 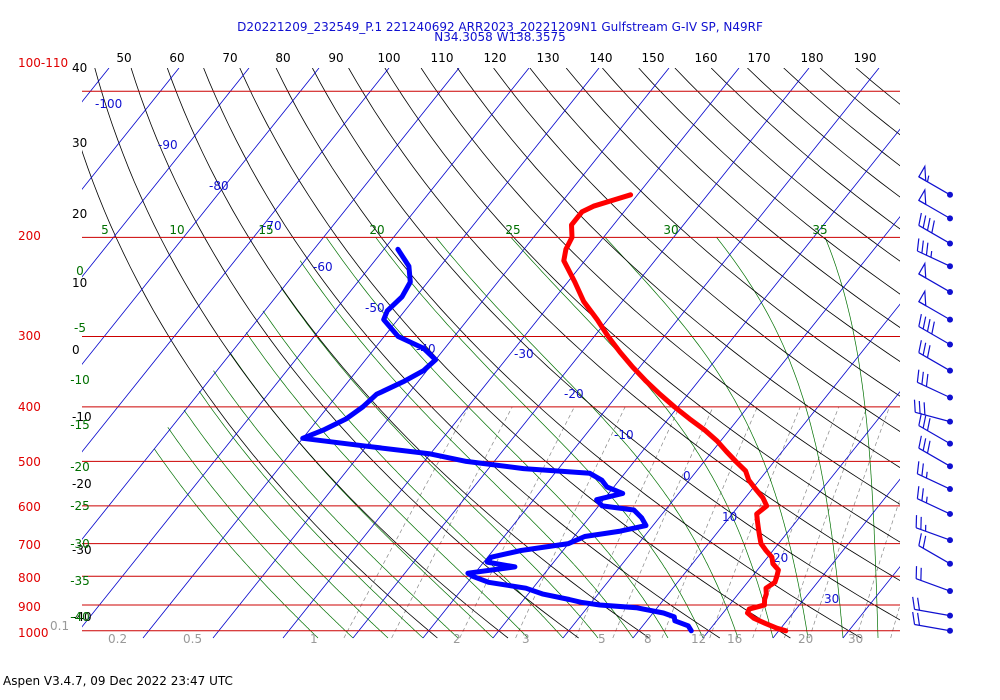 What do you see at coordinates (272, 226) in the screenshot?
I see `isotherm-label: -70` at bounding box center [272, 226].